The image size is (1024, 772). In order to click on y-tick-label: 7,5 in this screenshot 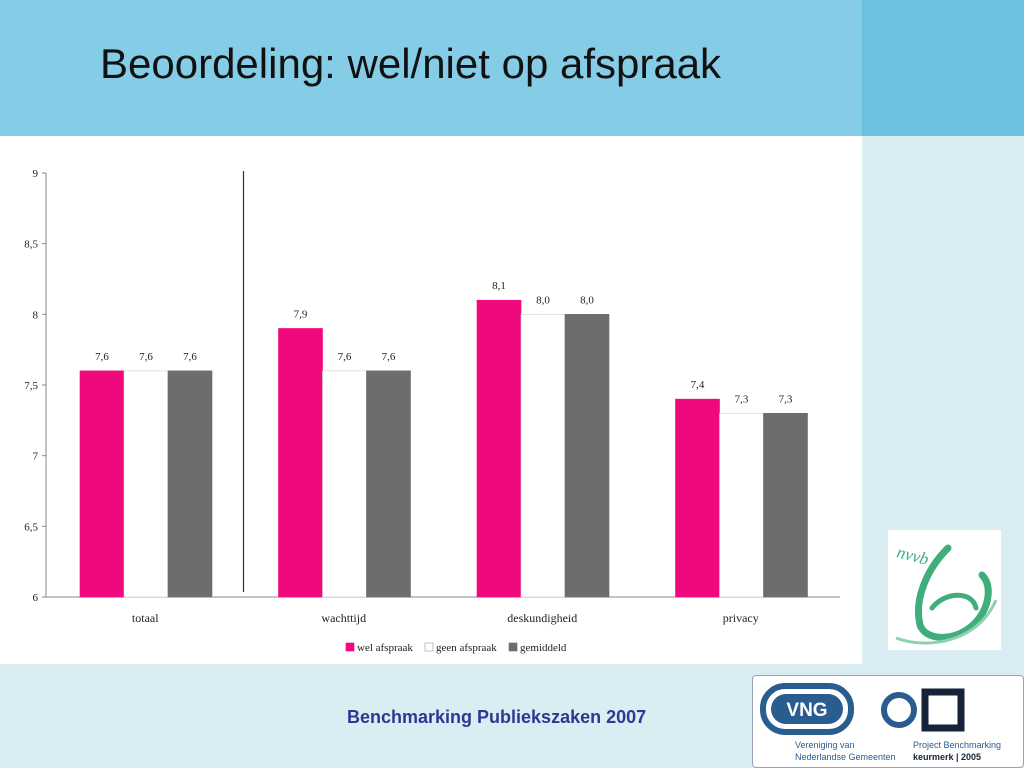, I will do `click(31, 386)`.